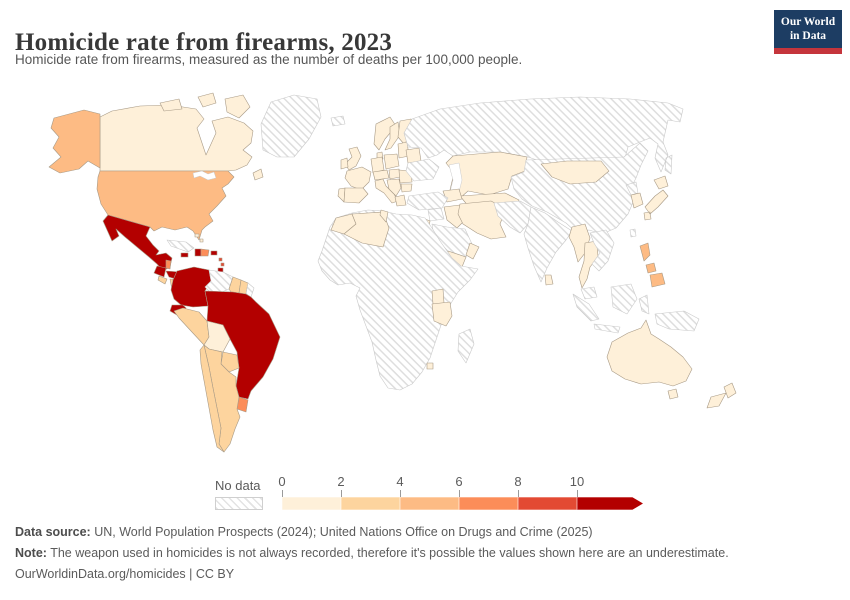  Describe the element at coordinates (205, 105) in the screenshot. I see `country-canada-islands` at that location.